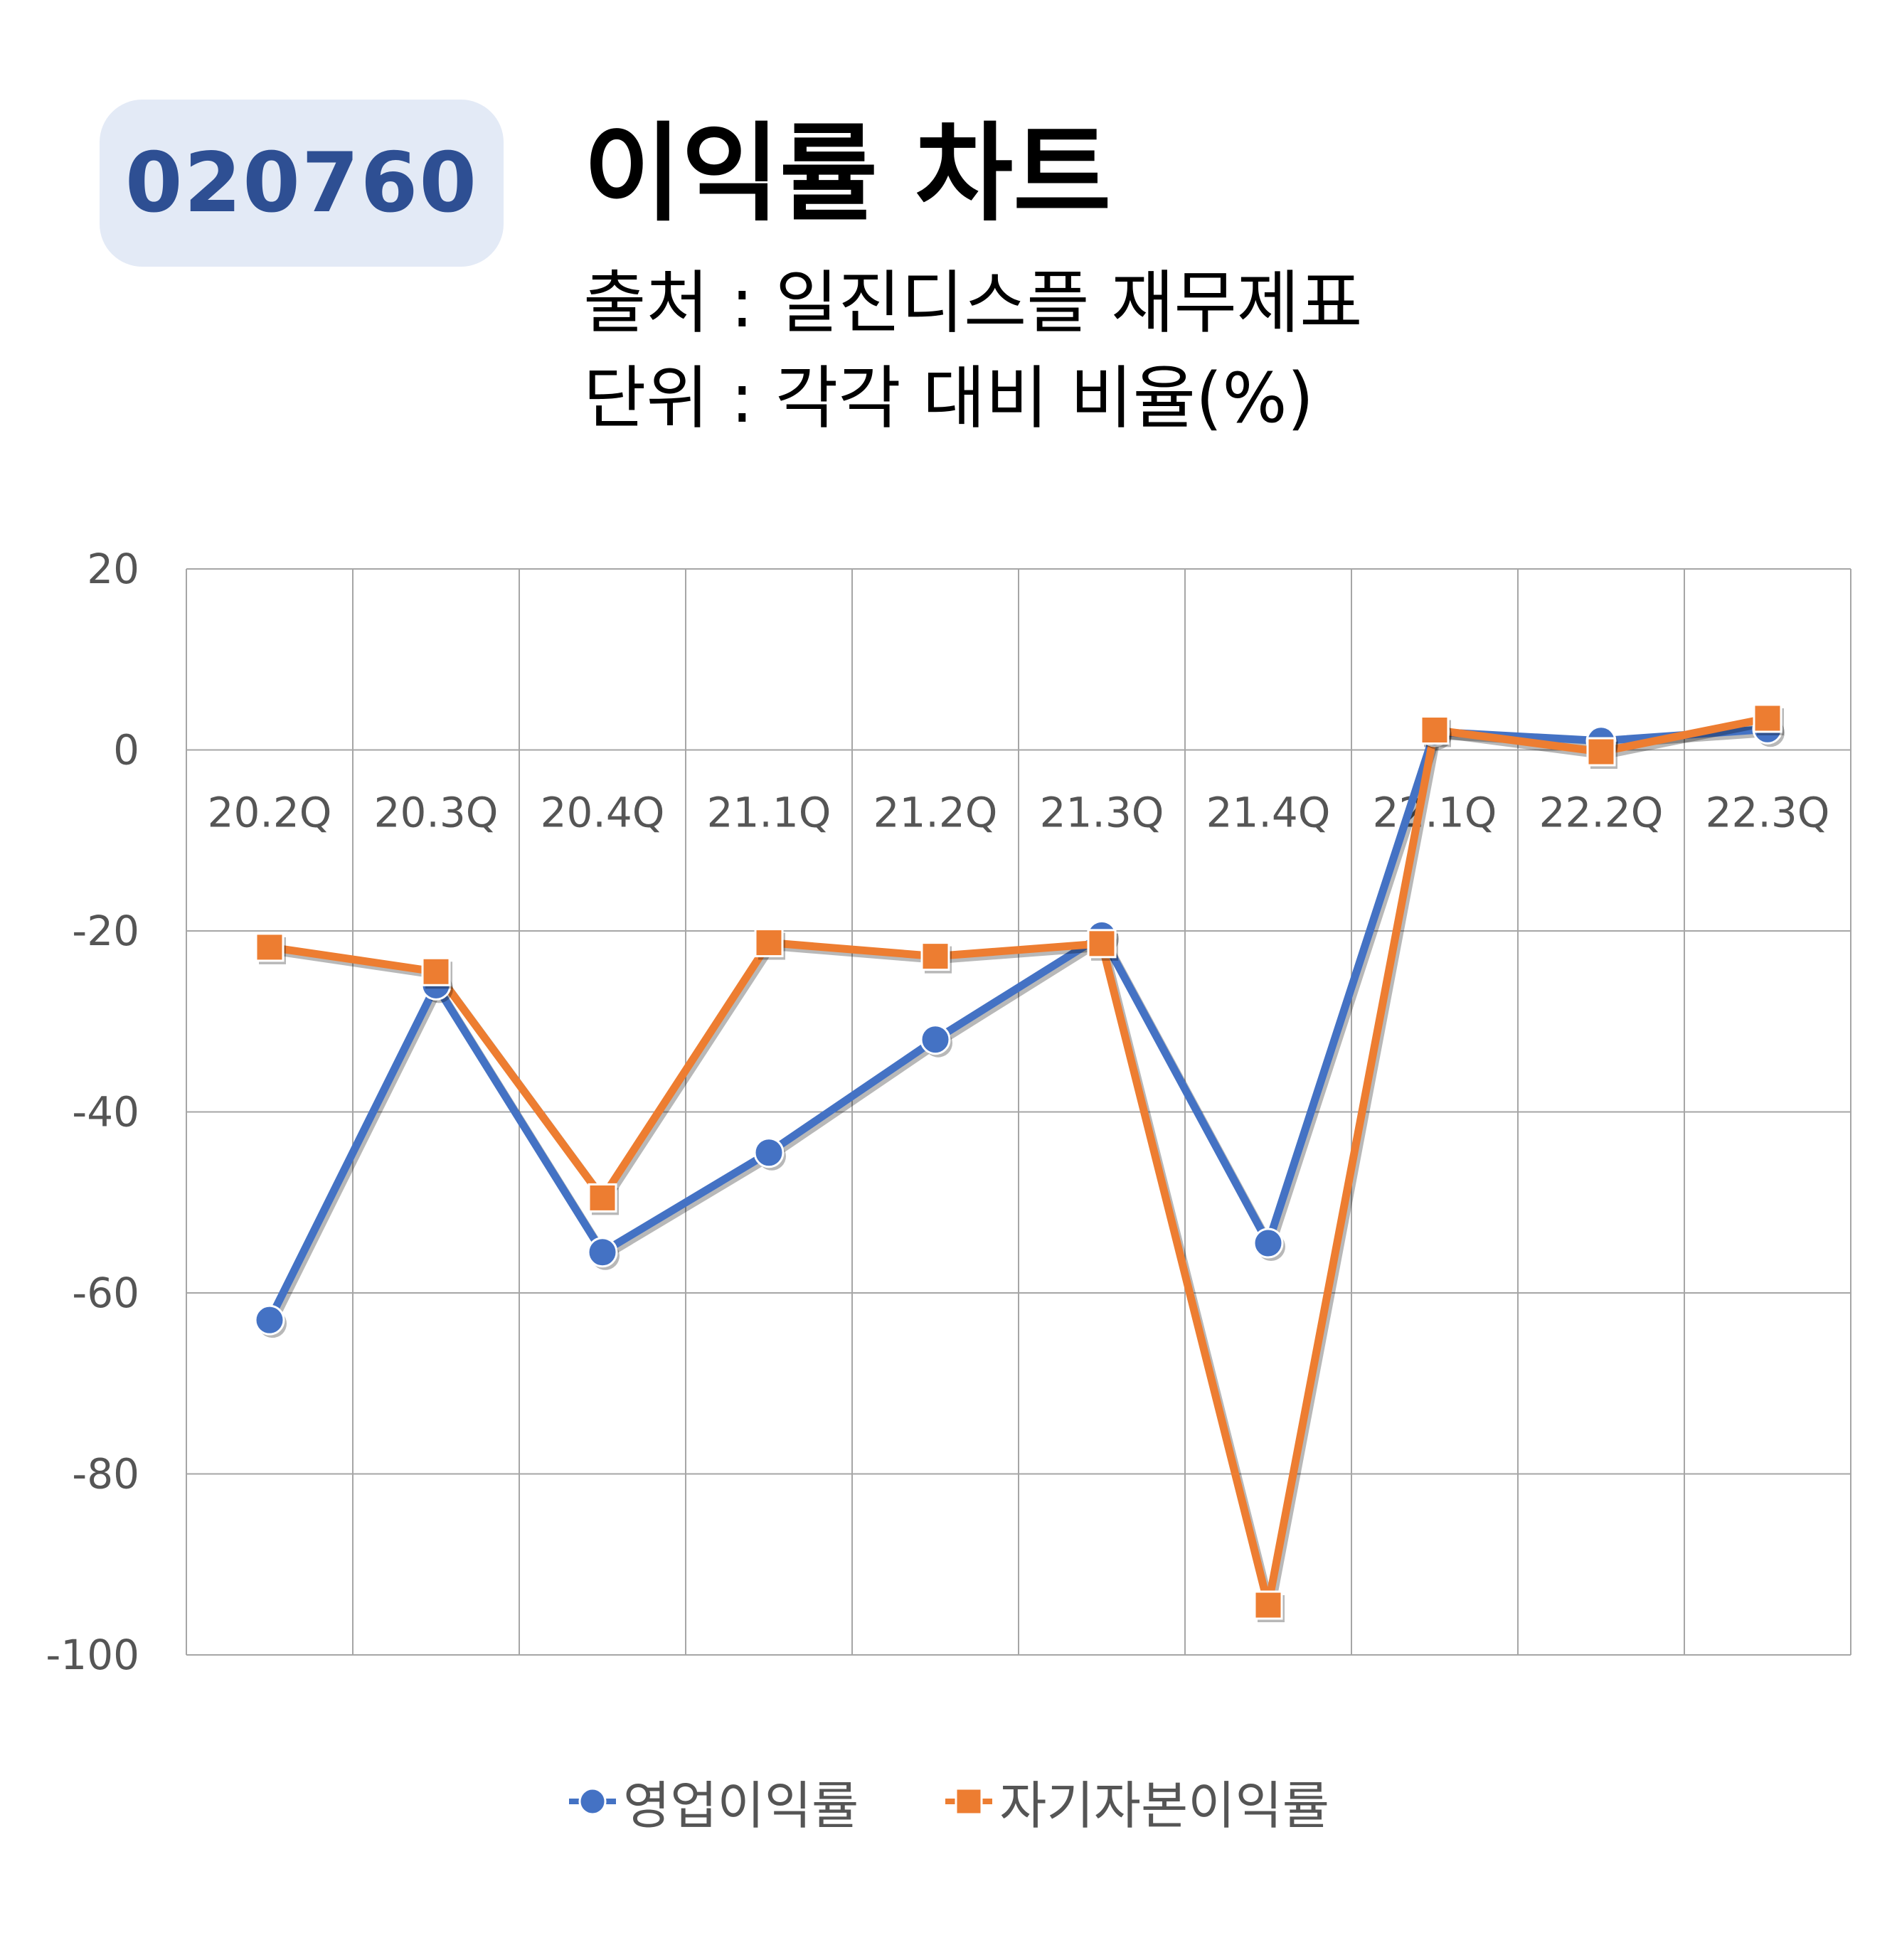  I want to click on legend-item-series2: 자기자본이익률, so click(1136, 1801).